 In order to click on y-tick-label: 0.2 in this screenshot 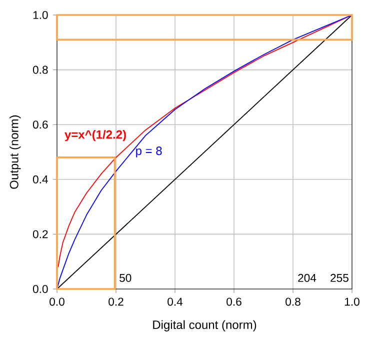, I will do `click(40, 234)`.